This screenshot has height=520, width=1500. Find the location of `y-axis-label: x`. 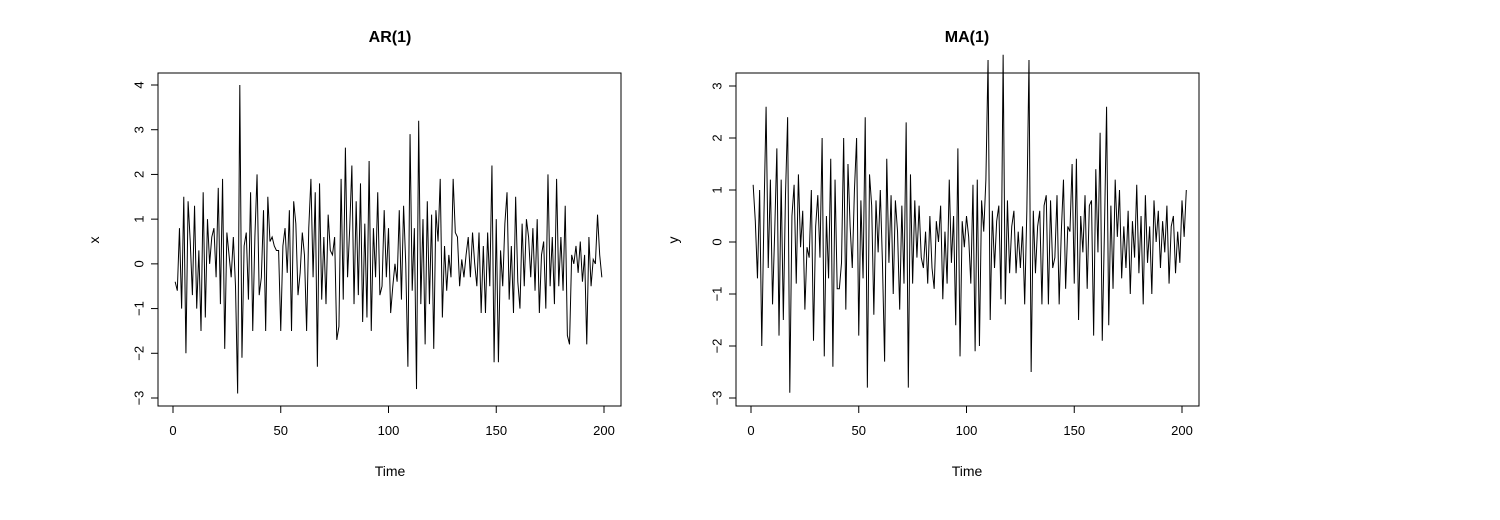

y-axis-label: x is located at coordinates (94, 240).